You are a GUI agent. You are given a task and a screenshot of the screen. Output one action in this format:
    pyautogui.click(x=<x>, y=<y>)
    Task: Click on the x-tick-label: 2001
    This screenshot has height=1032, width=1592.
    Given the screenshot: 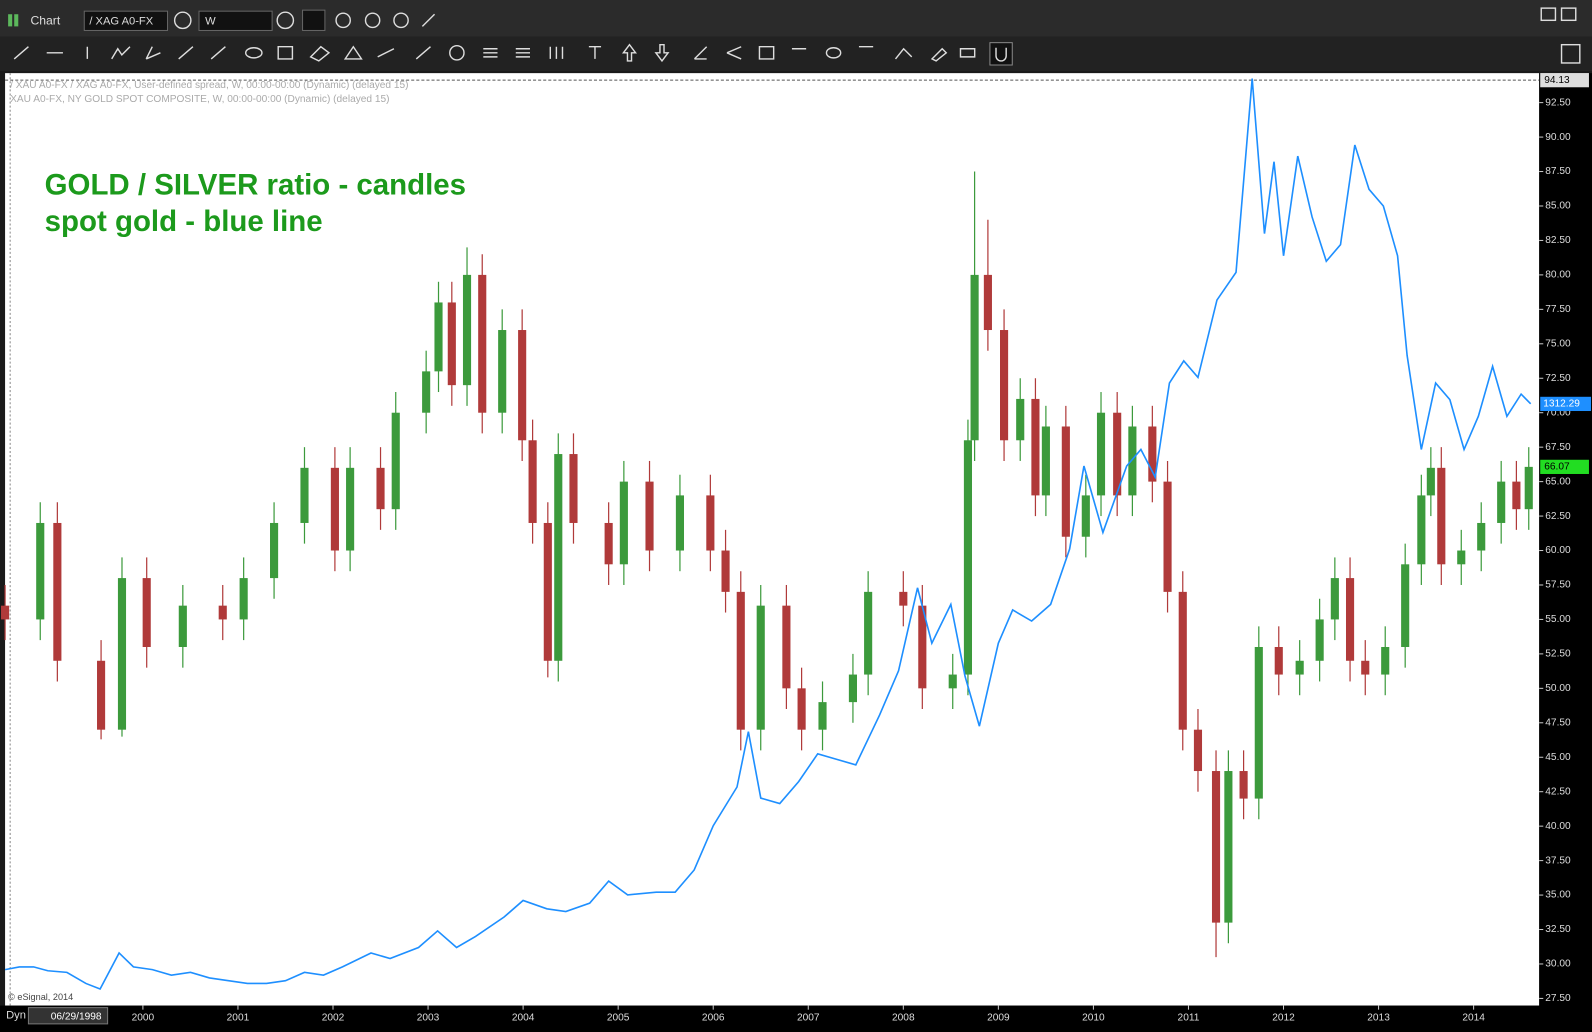 What is the action you would take?
    pyautogui.click(x=238, y=1017)
    